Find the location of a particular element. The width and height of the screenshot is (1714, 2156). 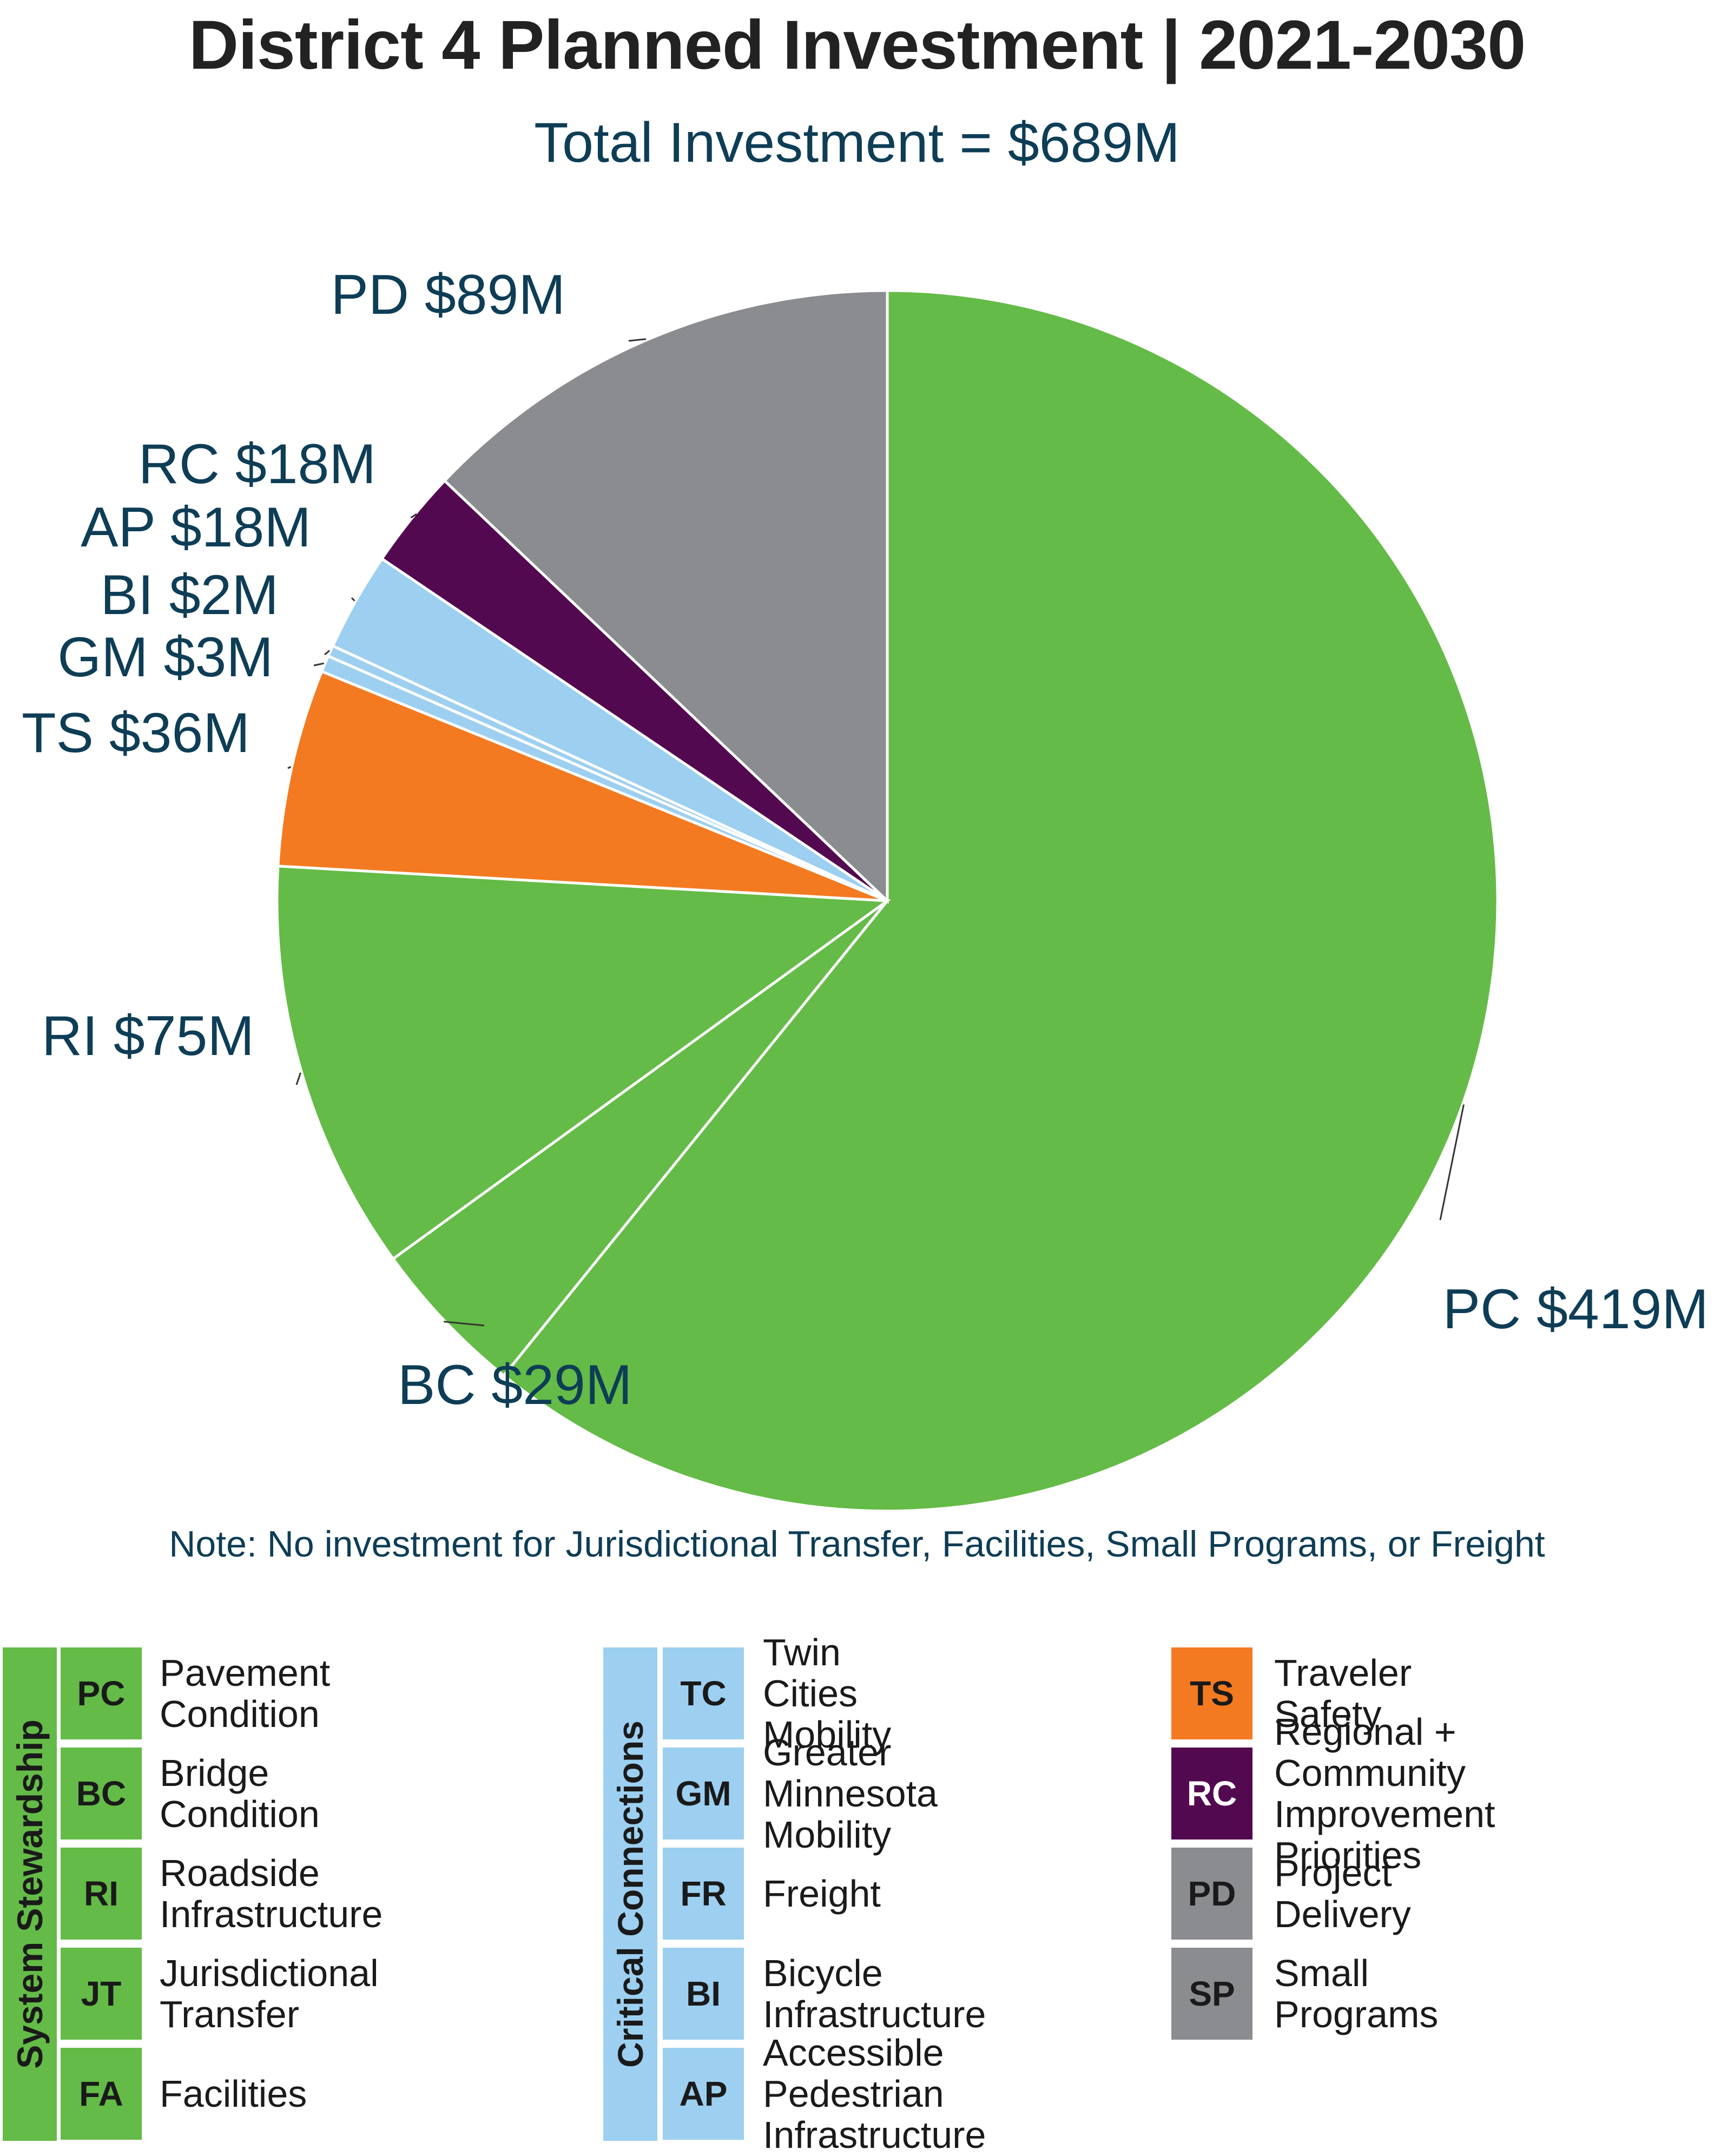

legend-label-tc: Twin Cities Mobility is located at coordinates (827, 1693).